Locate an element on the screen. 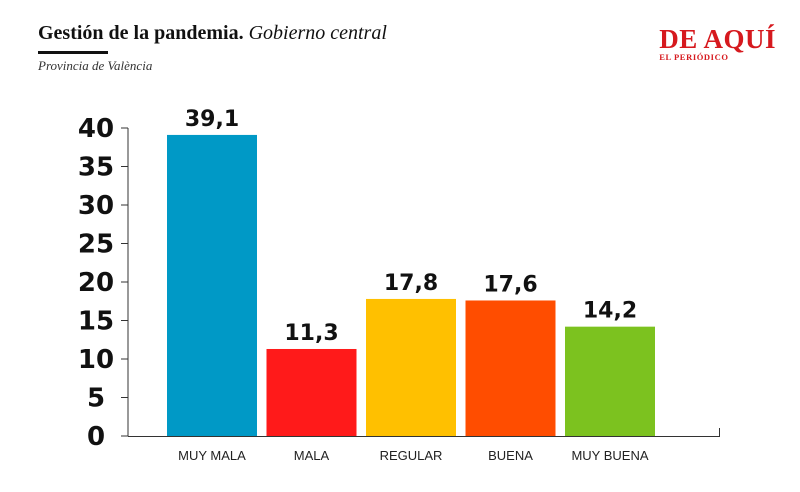 The width and height of the screenshot is (800, 492). x-tick-label: MUY MALA is located at coordinates (212, 455).